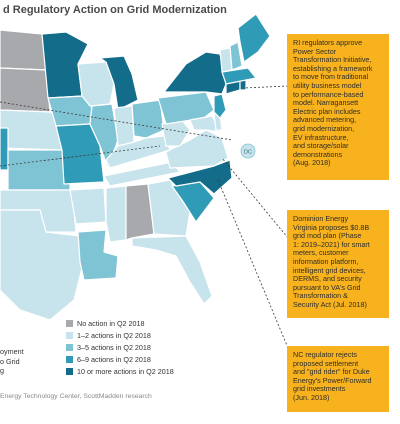  Describe the element at coordinates (205, 124) in the screenshot. I see `state-md` at that location.